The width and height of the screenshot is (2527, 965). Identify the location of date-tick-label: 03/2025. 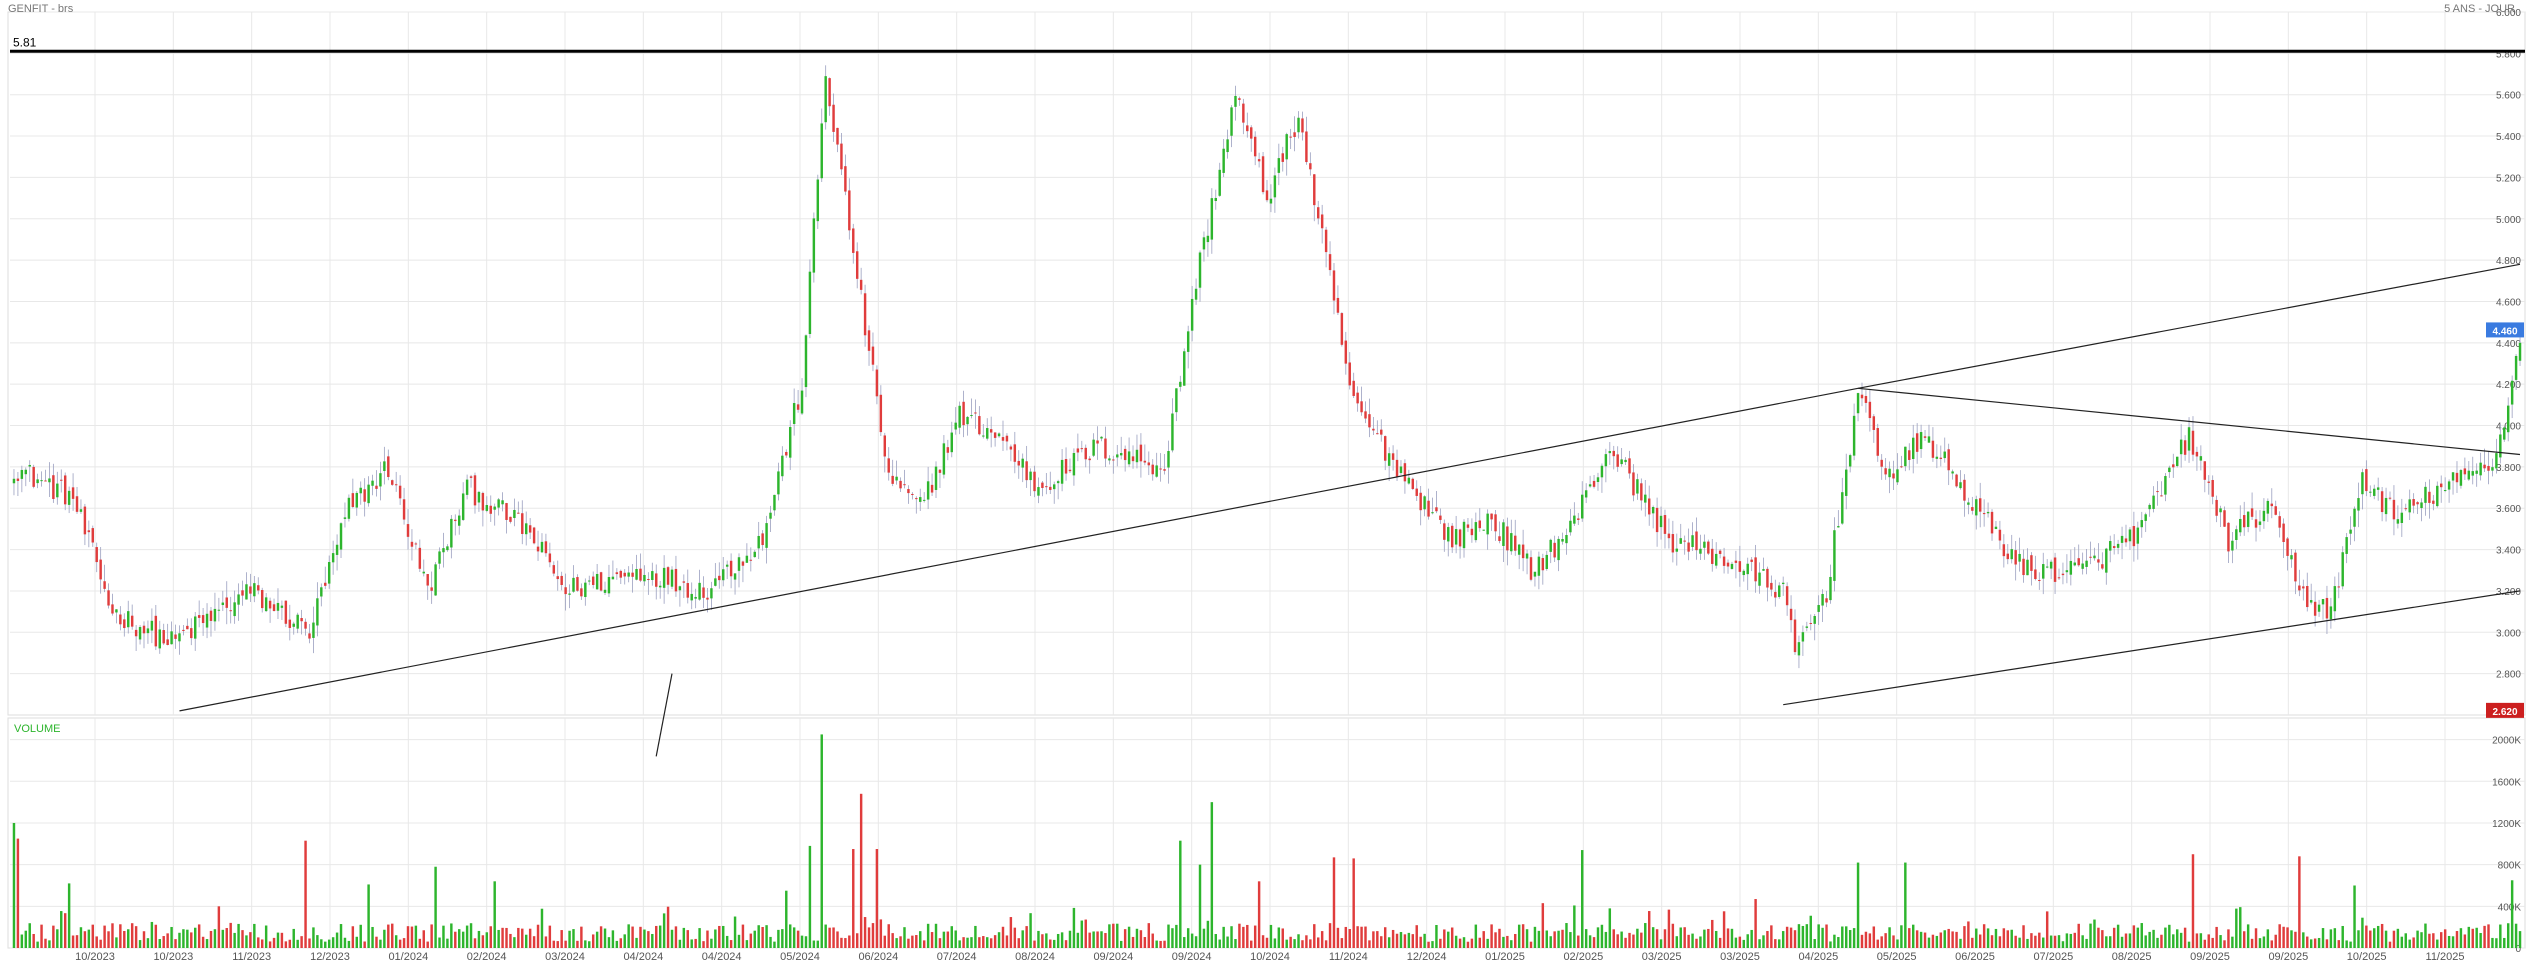
(1740, 955).